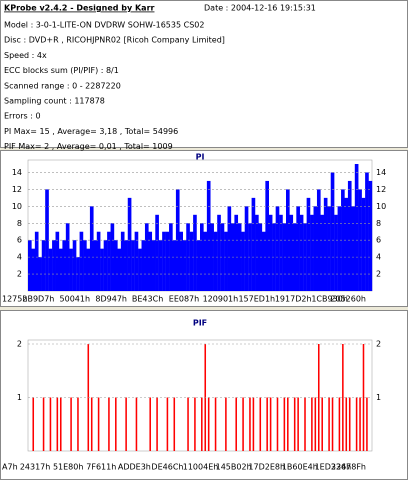 Image resolution: width=408 pixels, height=480 pixels. Describe the element at coordinates (19, 223) in the screenshot. I see `y-tick-label: 8` at that location.